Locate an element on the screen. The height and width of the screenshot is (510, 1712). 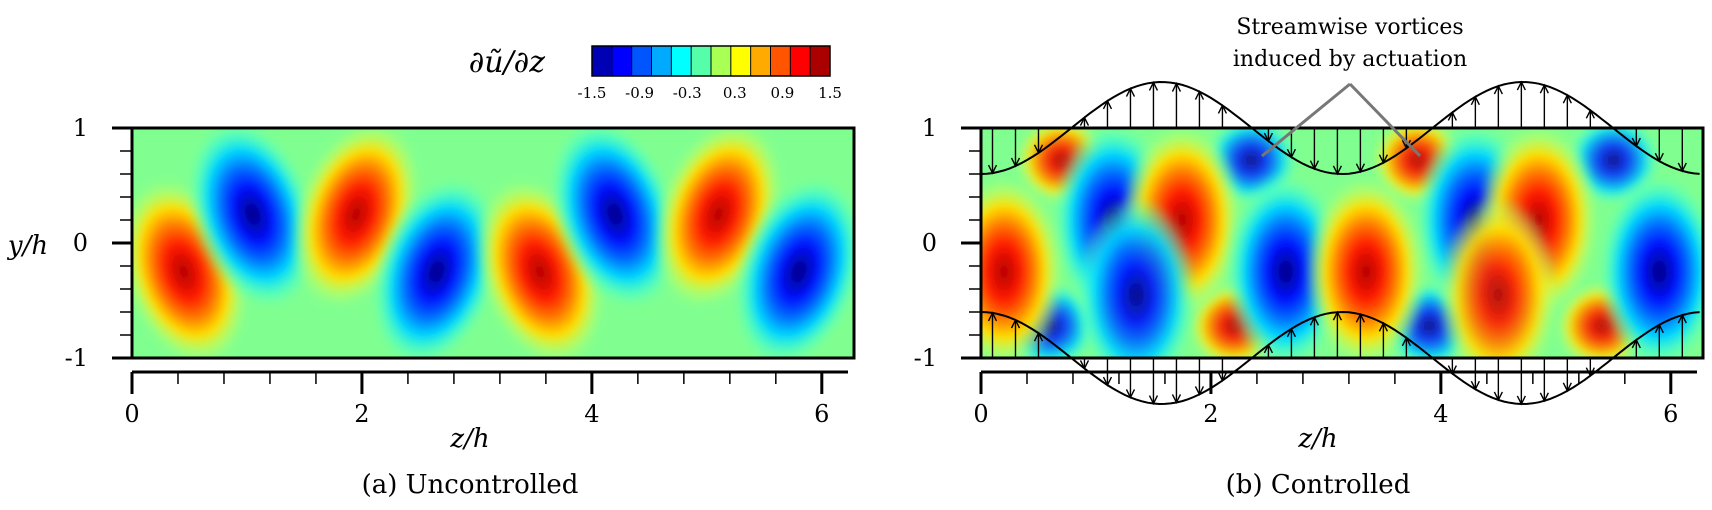
actuation-curve-top is located at coordinates (1340, 128).